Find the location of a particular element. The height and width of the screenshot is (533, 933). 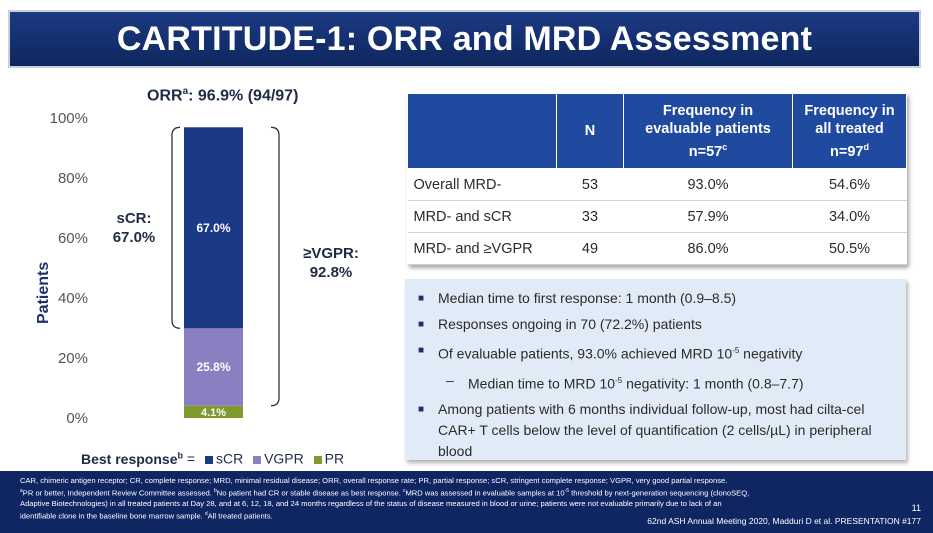

page-title: CARTITUDE-1: ORR and MRD Assessment is located at coordinates (464, 38).